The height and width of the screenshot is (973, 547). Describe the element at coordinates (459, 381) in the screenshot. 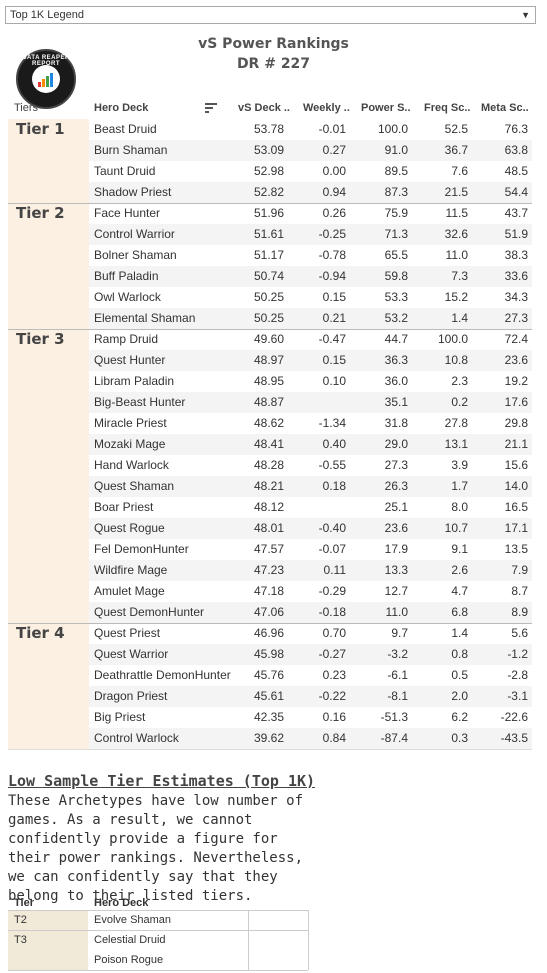

I see `freq-score-value: 2.3` at that location.